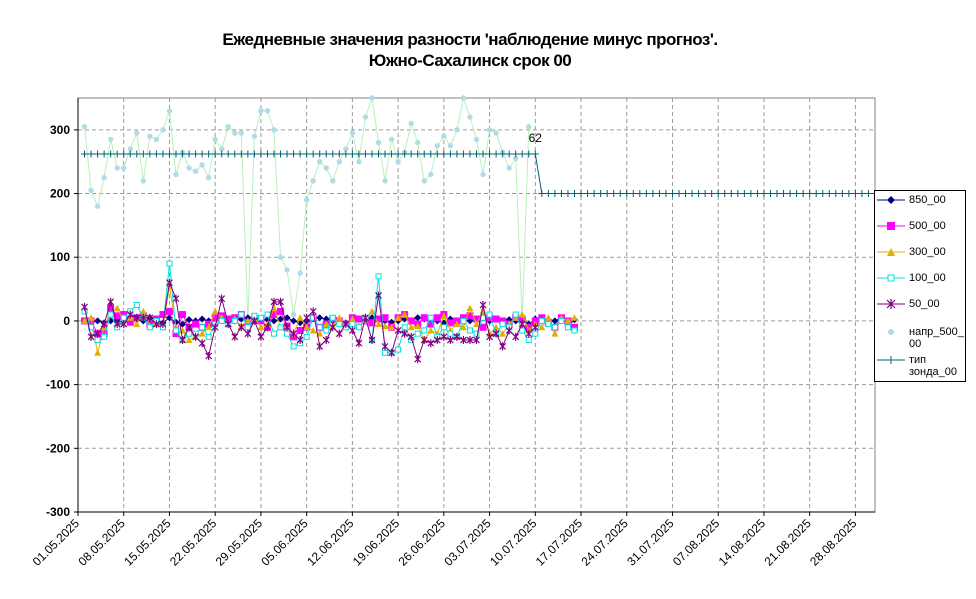  What do you see at coordinates (422, 542) in the screenshot?
I see `x-tick-label: 26.06.2025` at bounding box center [422, 542].